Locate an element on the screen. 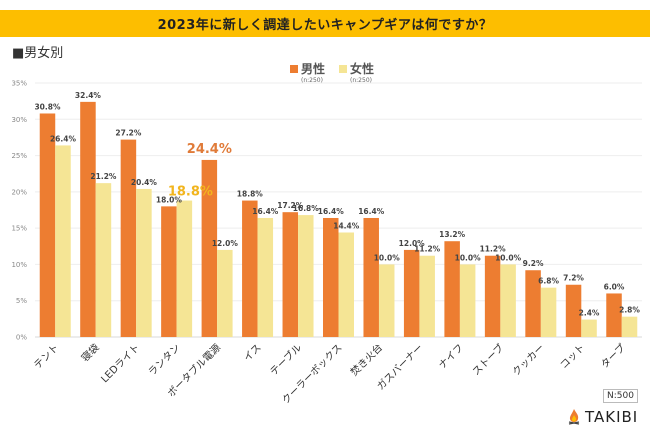 This screenshot has width=650, height=432. highlight-value-label: 24.4% is located at coordinates (209, 149).